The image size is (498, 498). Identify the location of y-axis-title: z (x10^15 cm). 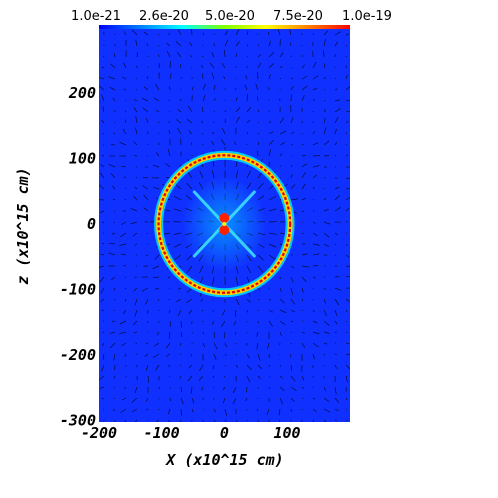
(23, 225).